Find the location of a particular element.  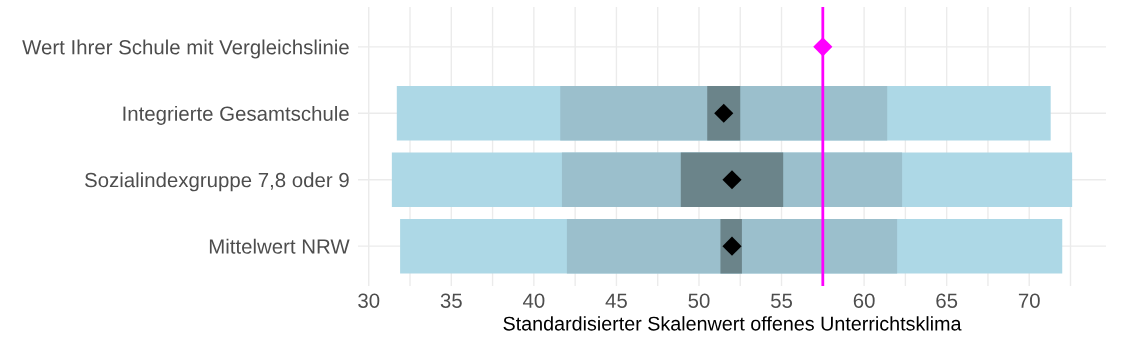

y-tick-label: Mittelwert NRW is located at coordinates (279, 246).